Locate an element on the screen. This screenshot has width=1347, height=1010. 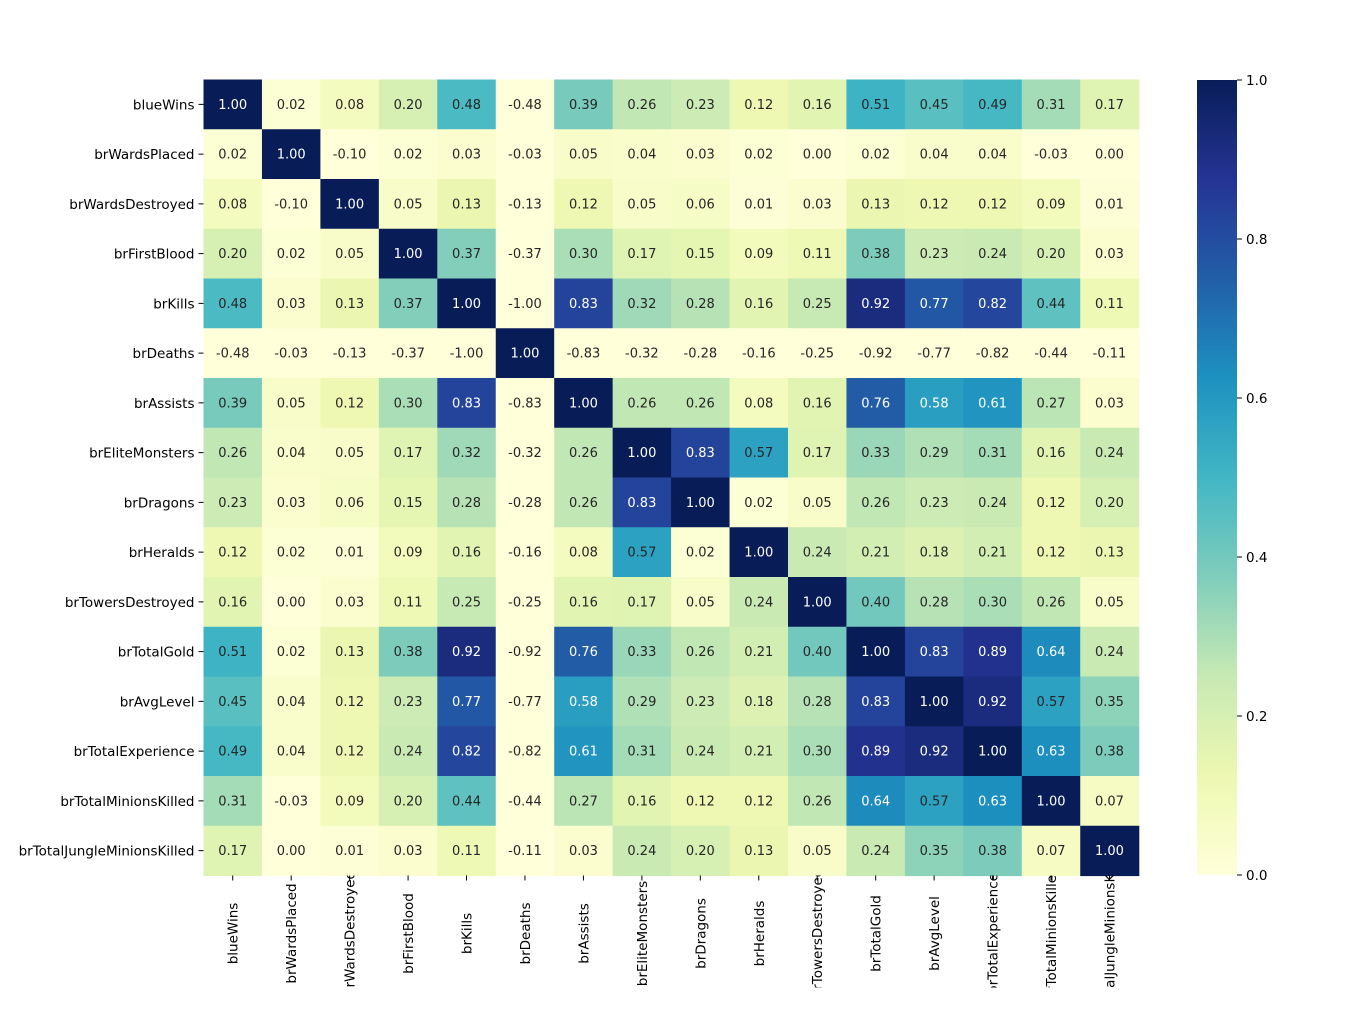
cell-value-label: 0.28 is located at coordinates (817, 702).